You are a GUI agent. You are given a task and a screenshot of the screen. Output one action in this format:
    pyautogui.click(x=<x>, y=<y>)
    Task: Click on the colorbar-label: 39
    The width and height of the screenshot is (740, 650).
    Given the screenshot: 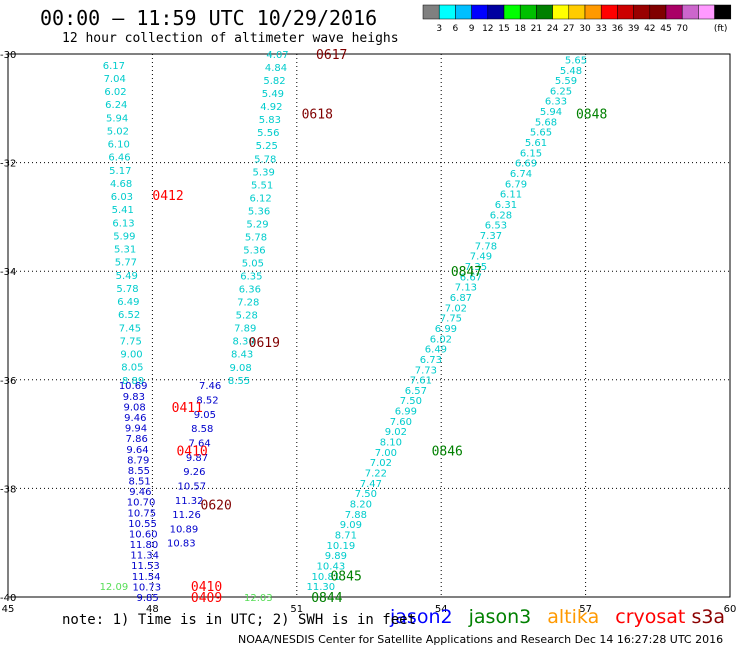 What is the action you would take?
    pyautogui.click(x=634, y=29)
    